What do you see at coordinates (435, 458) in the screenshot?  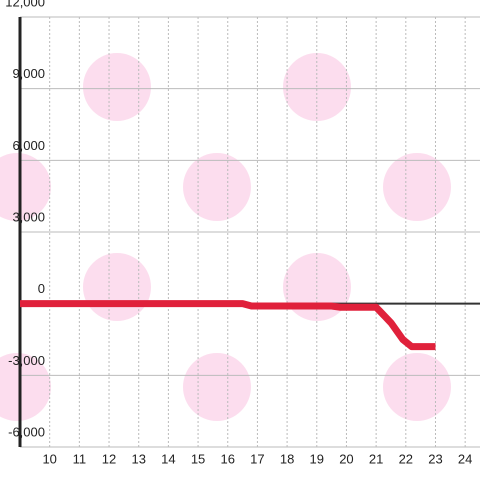 I see `x-tick-label: 23` at bounding box center [435, 458].